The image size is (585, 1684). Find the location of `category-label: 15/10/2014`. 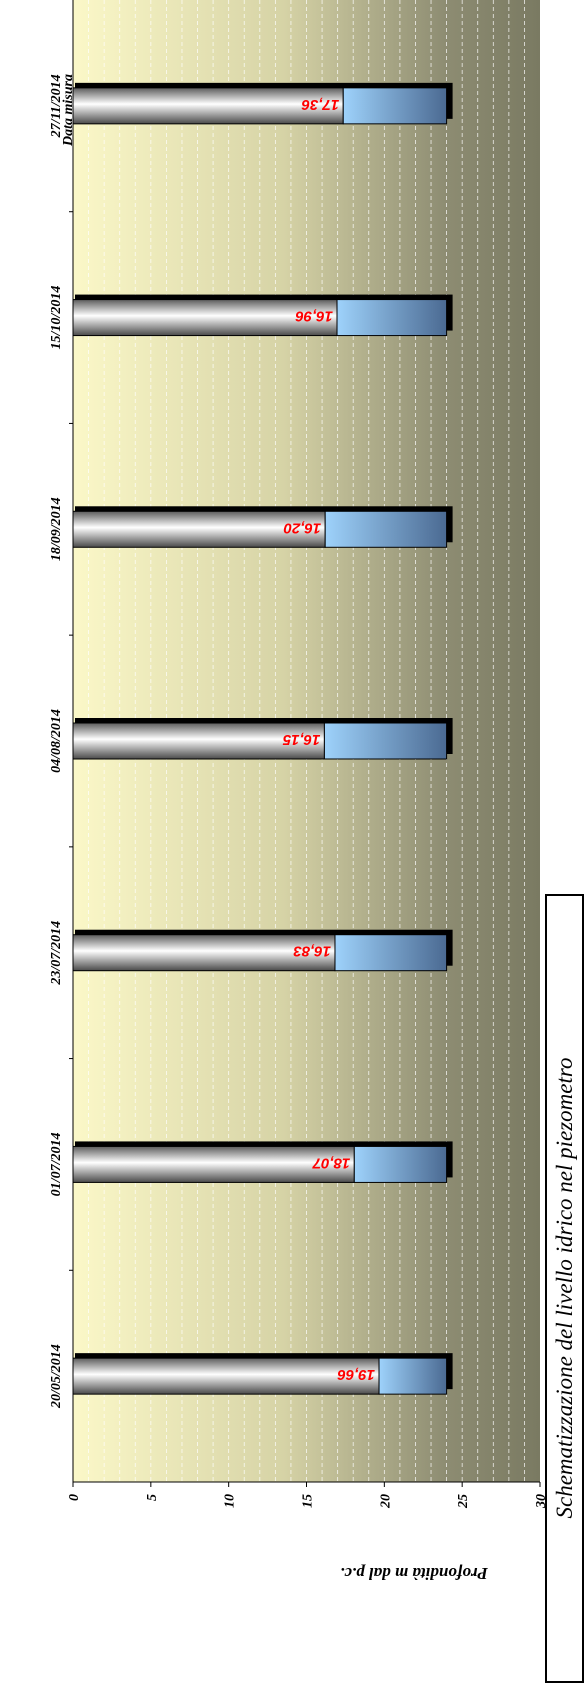

category-label: 15/10/2014 is located at coordinates (56, 318).